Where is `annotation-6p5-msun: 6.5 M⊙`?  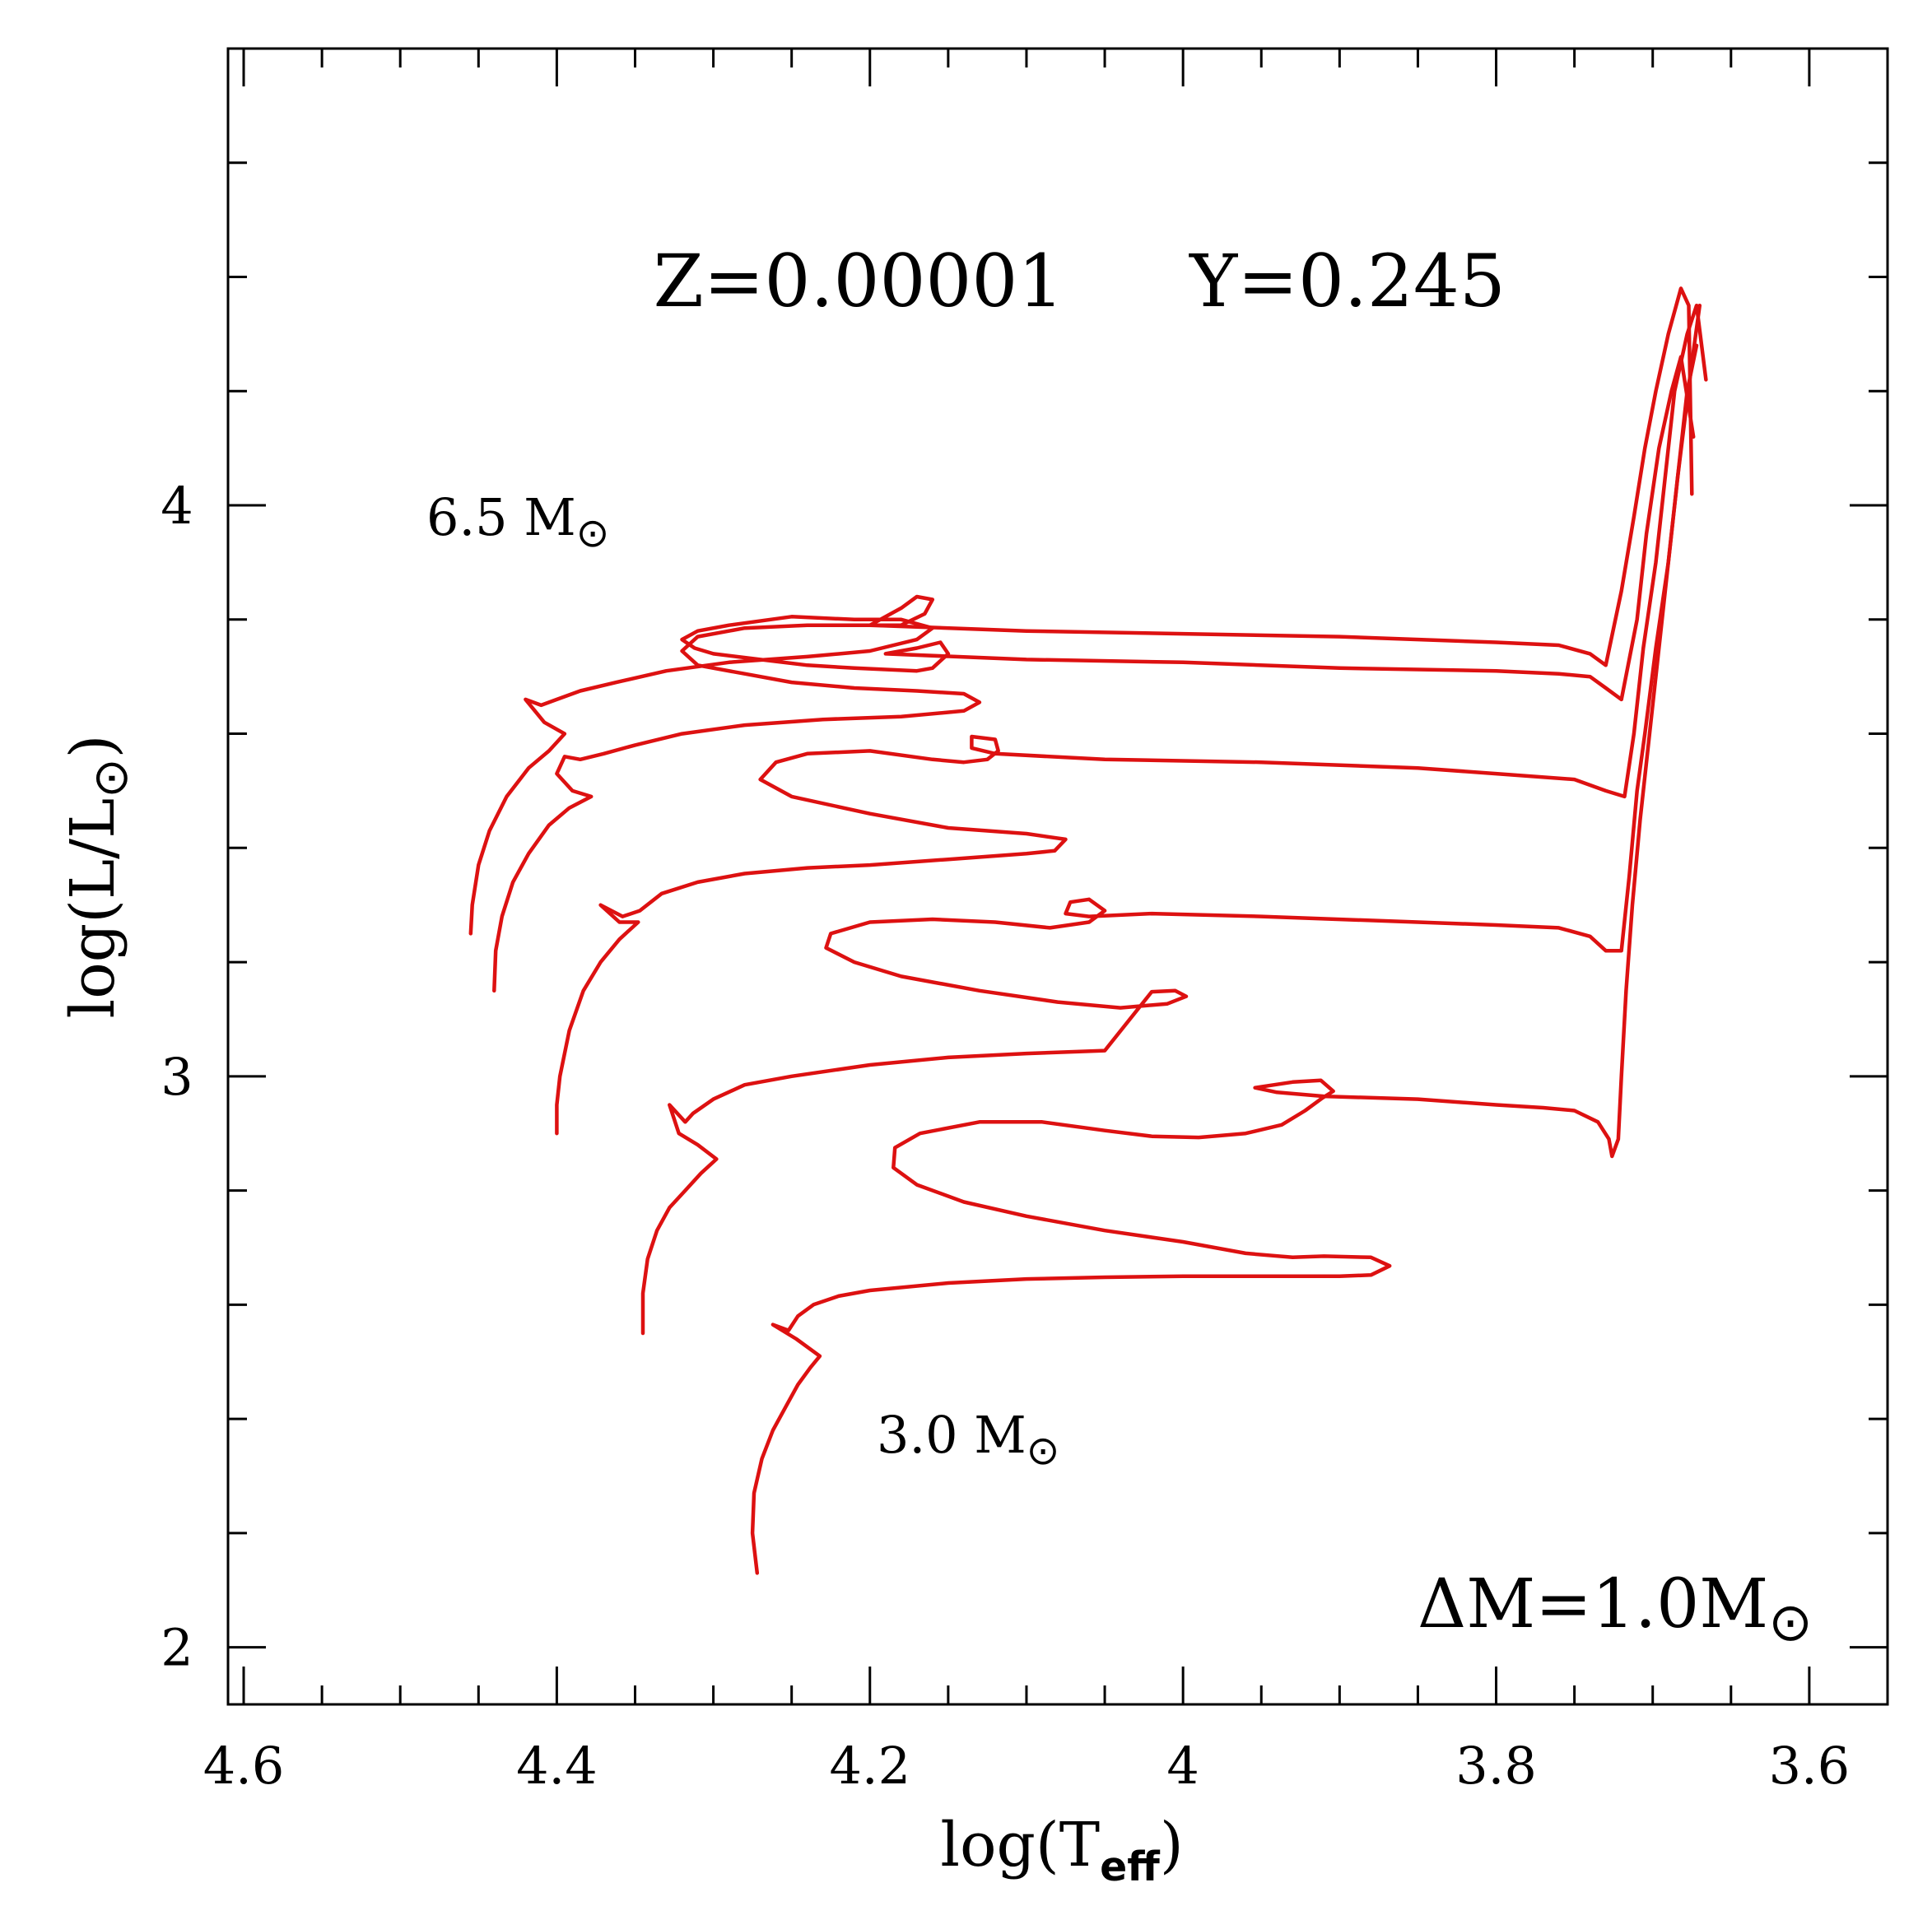
annotation-6p5-msun: 6.5 M⊙ is located at coordinates (517, 521).